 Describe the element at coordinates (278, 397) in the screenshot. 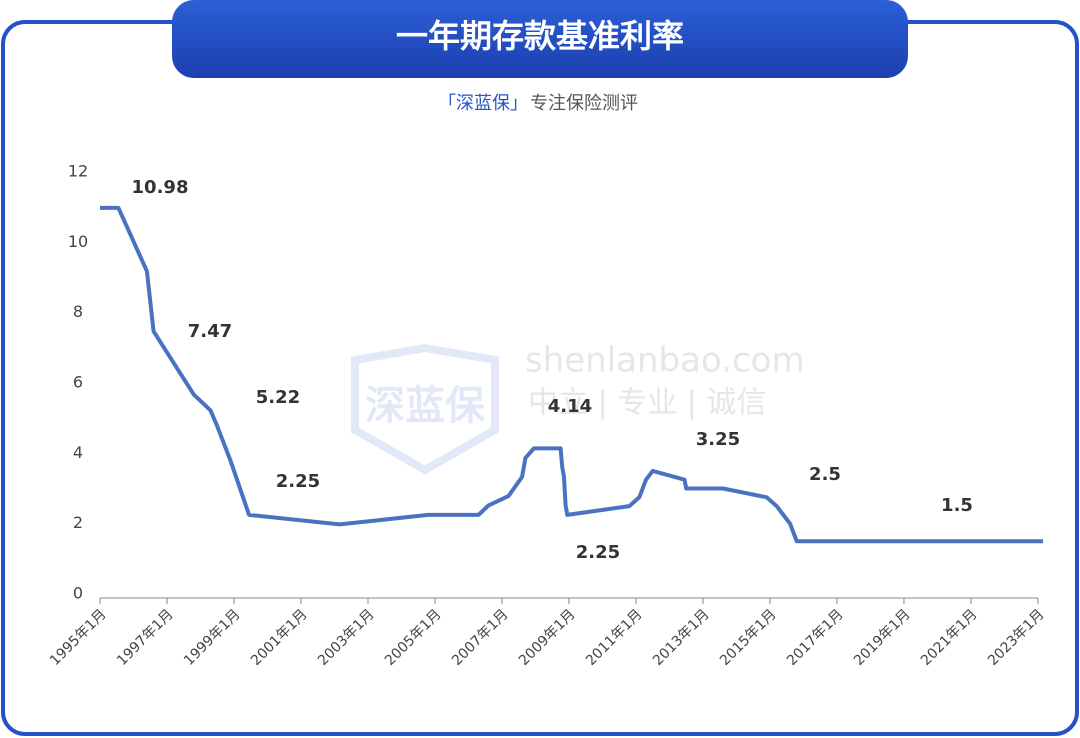

I see `annotation: 5.22` at that location.